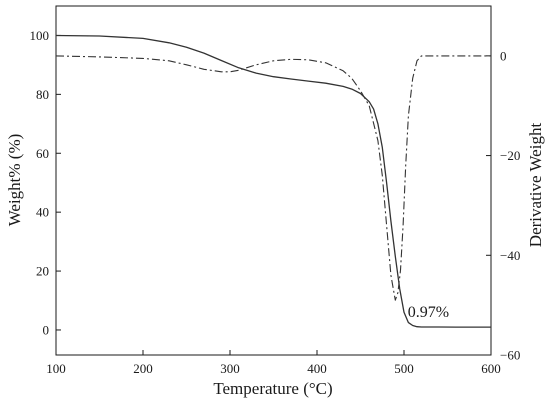  What do you see at coordinates (317, 368) in the screenshot?
I see `x-tick-label: 400` at bounding box center [317, 368].